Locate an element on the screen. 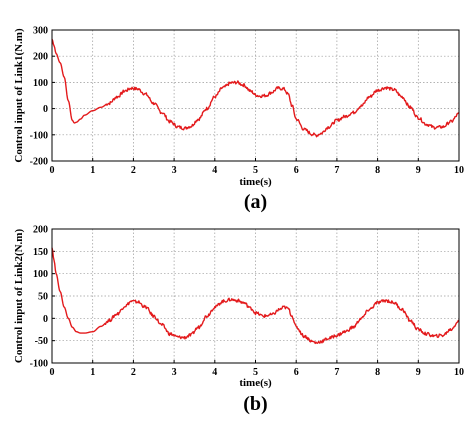  y-tick-label: 150 is located at coordinates (40, 252).